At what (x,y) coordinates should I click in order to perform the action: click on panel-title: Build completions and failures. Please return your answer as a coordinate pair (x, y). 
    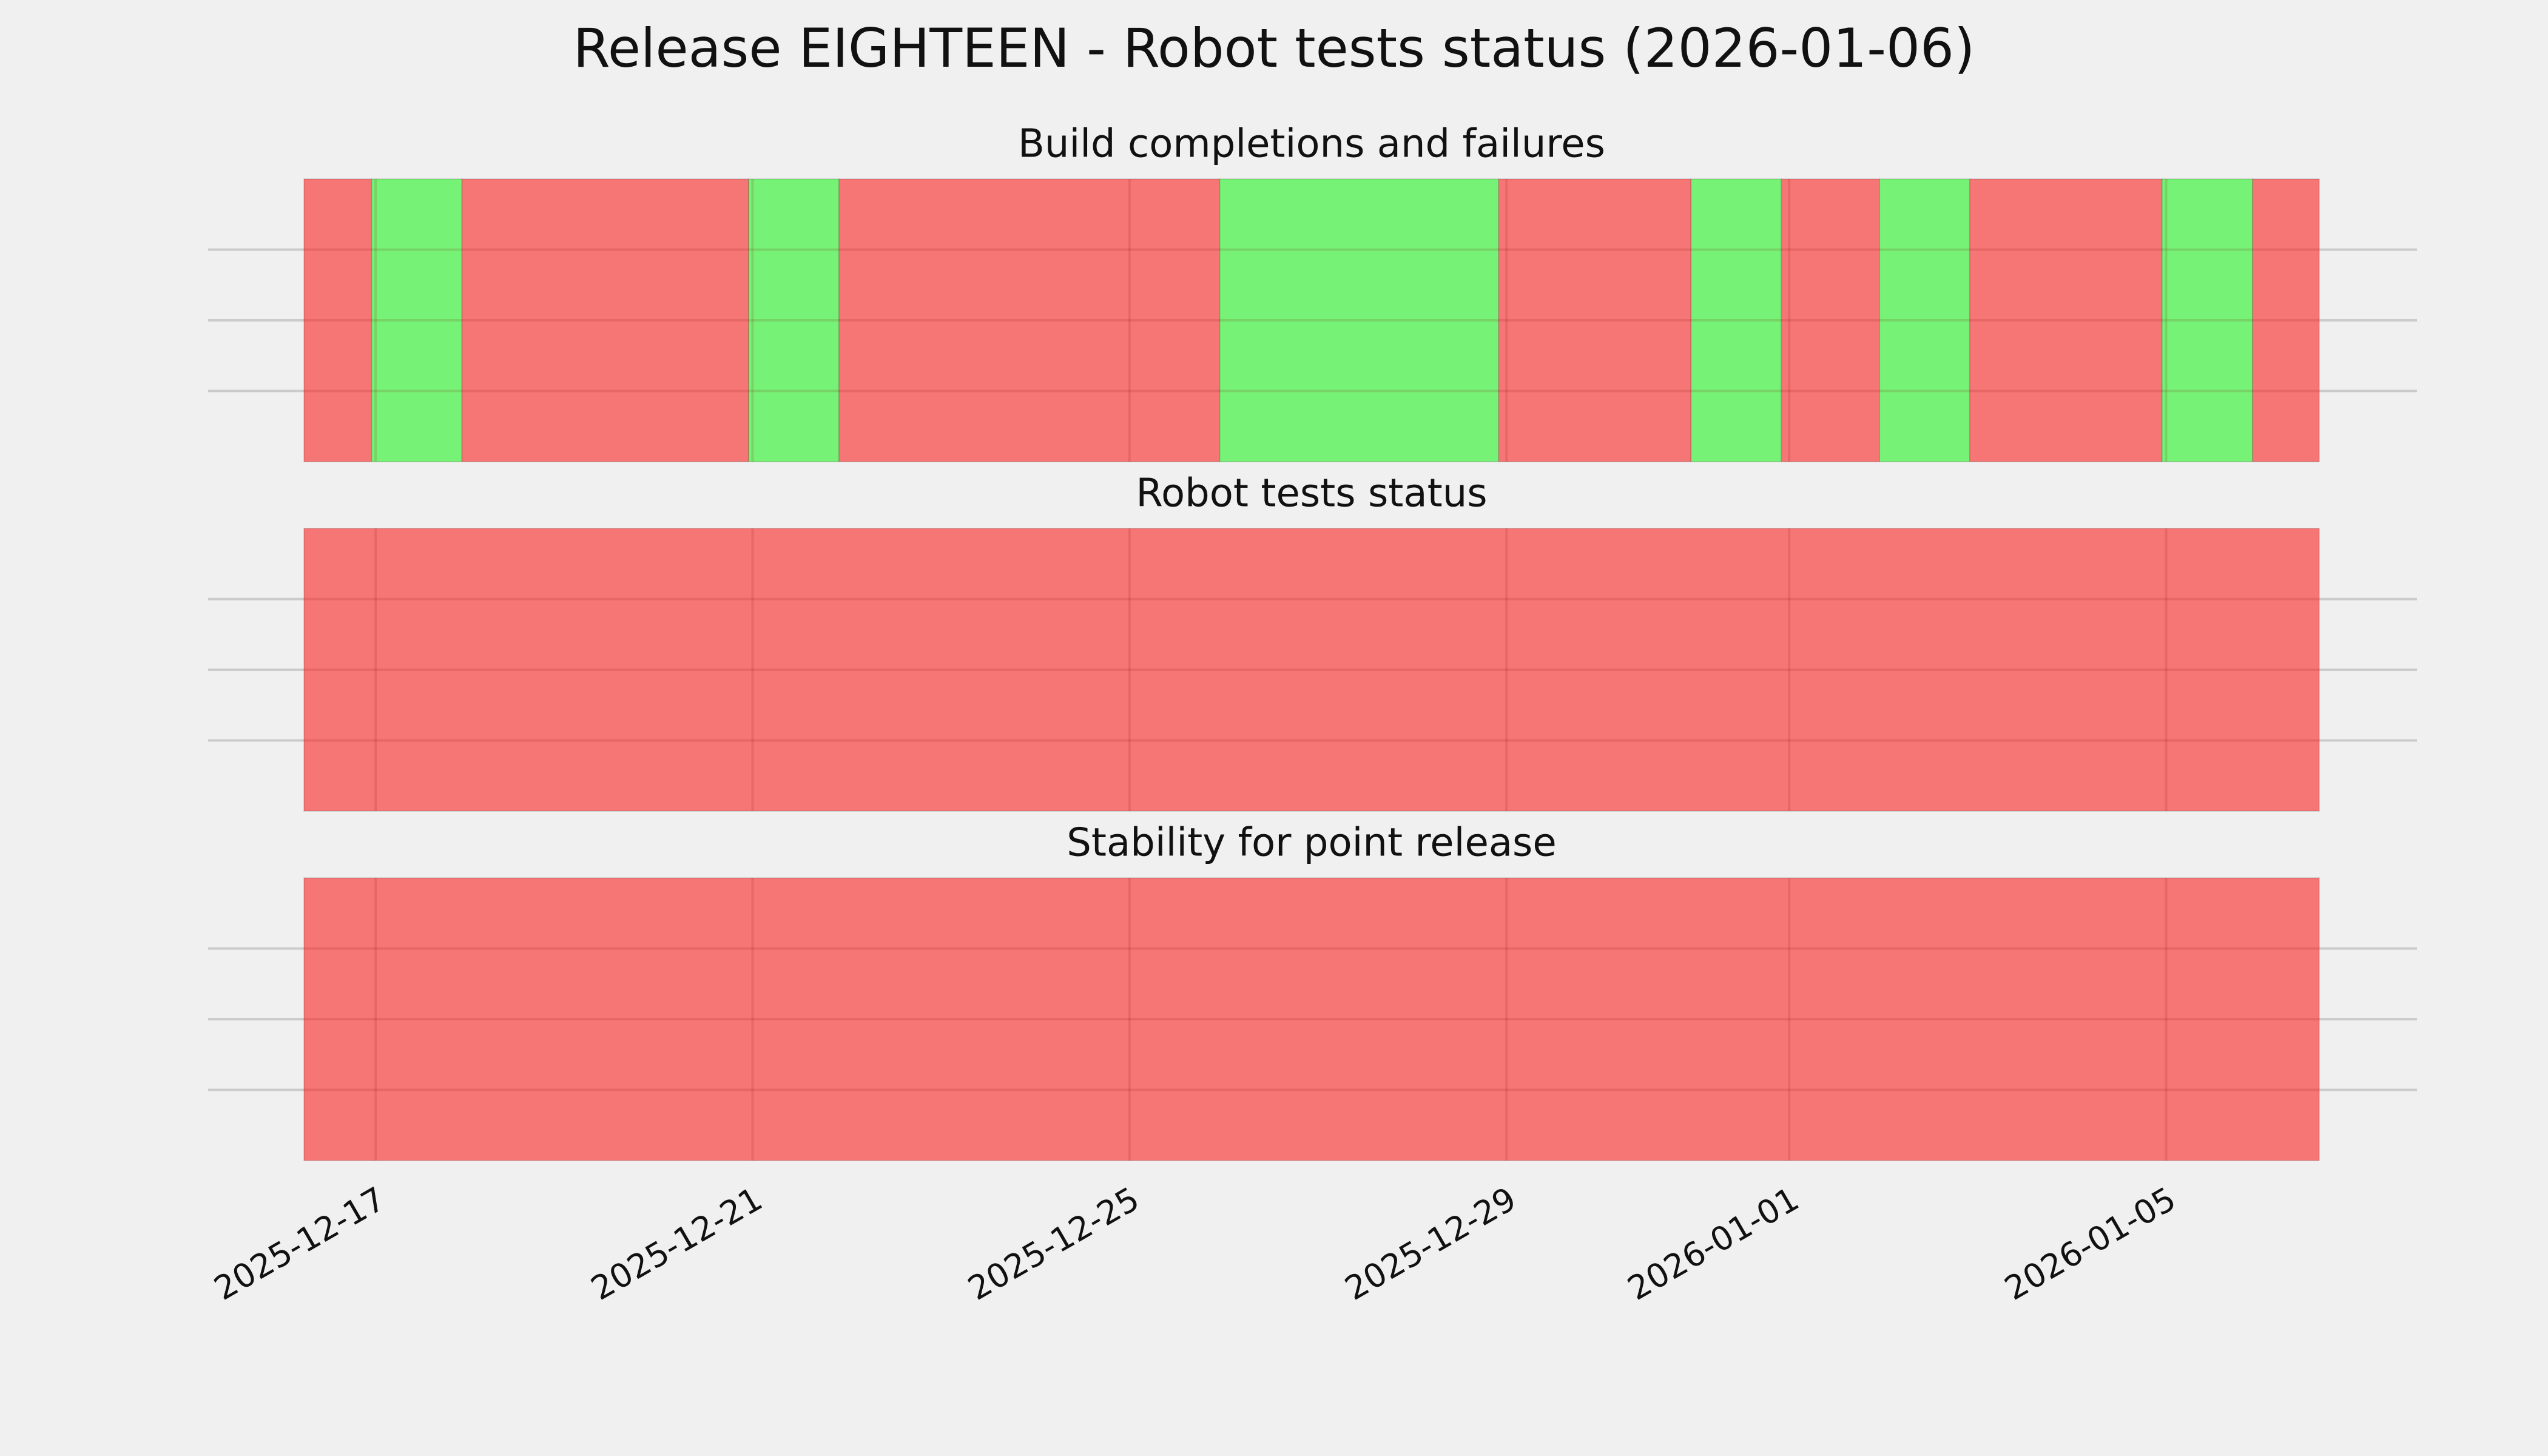
    Looking at the image, I should click on (1311, 144).